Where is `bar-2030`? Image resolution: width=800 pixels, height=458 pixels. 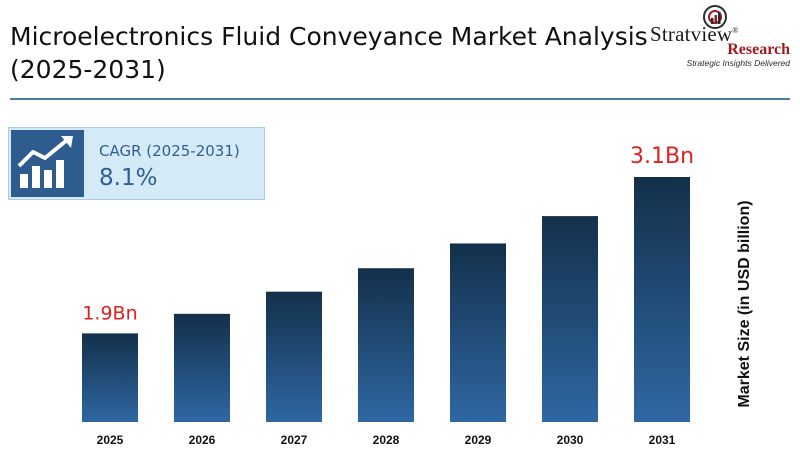 bar-2030 is located at coordinates (570, 319).